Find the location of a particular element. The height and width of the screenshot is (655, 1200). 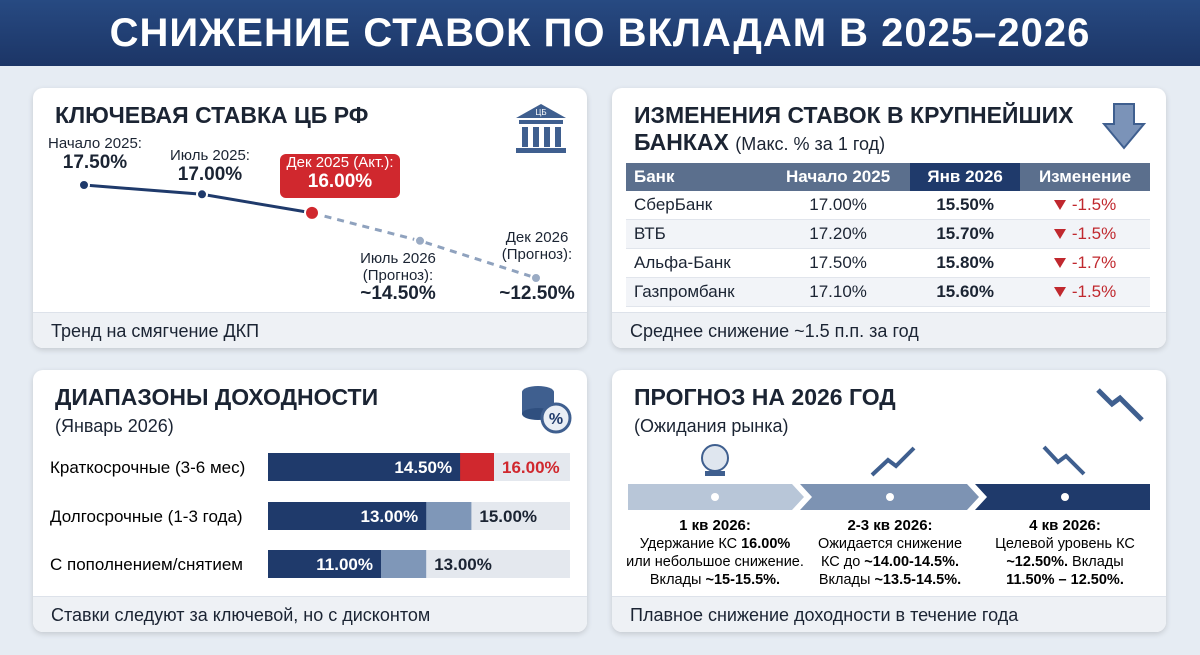

stage-text: 11.50% – 12.50%. is located at coordinates (1065, 580).